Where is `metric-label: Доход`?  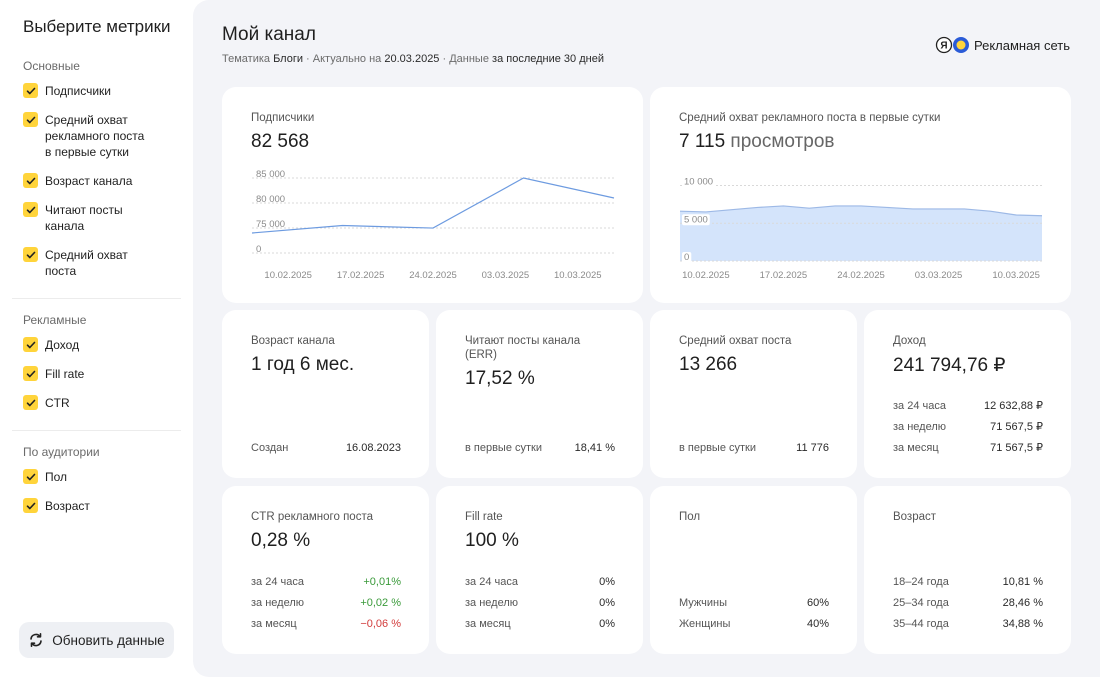 metric-label: Доход is located at coordinates (62, 345).